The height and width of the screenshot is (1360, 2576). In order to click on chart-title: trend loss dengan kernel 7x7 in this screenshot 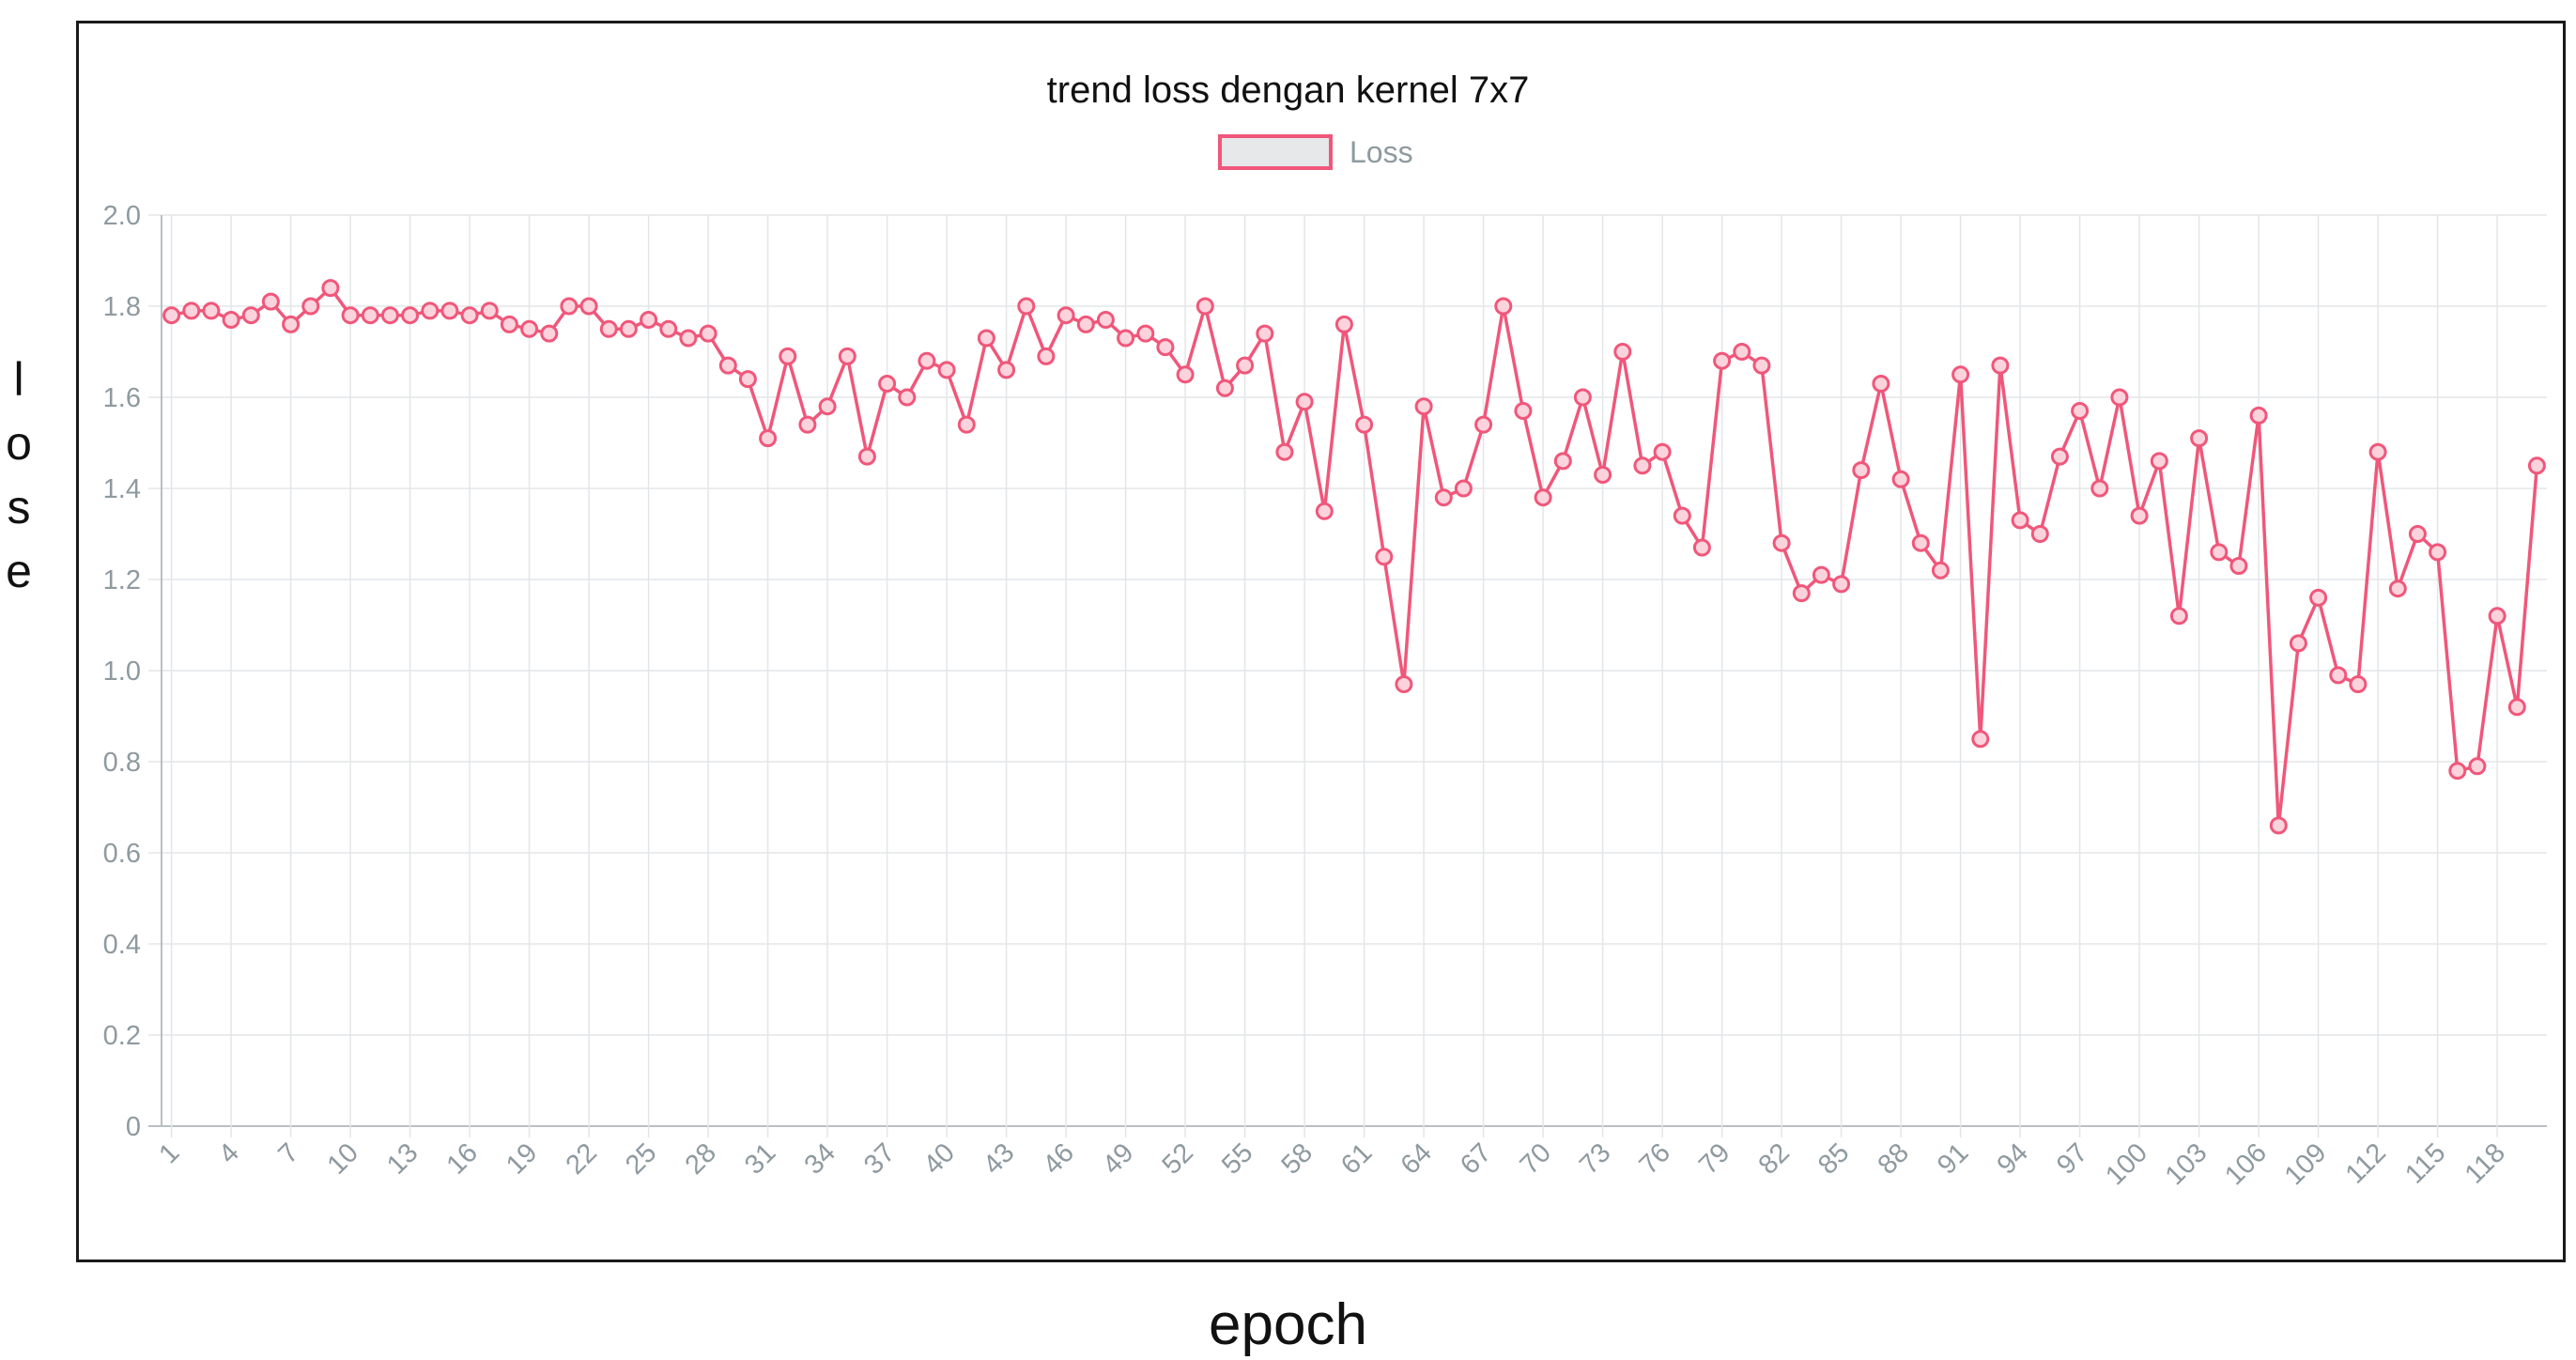, I will do `click(1288, 91)`.